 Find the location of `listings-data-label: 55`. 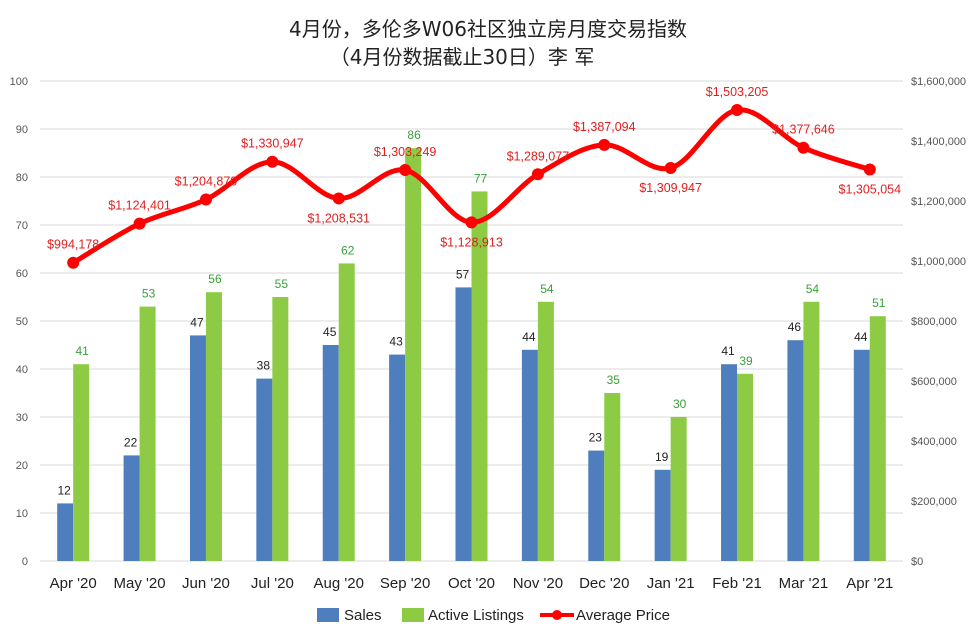

listings-data-label: 55 is located at coordinates (282, 284).